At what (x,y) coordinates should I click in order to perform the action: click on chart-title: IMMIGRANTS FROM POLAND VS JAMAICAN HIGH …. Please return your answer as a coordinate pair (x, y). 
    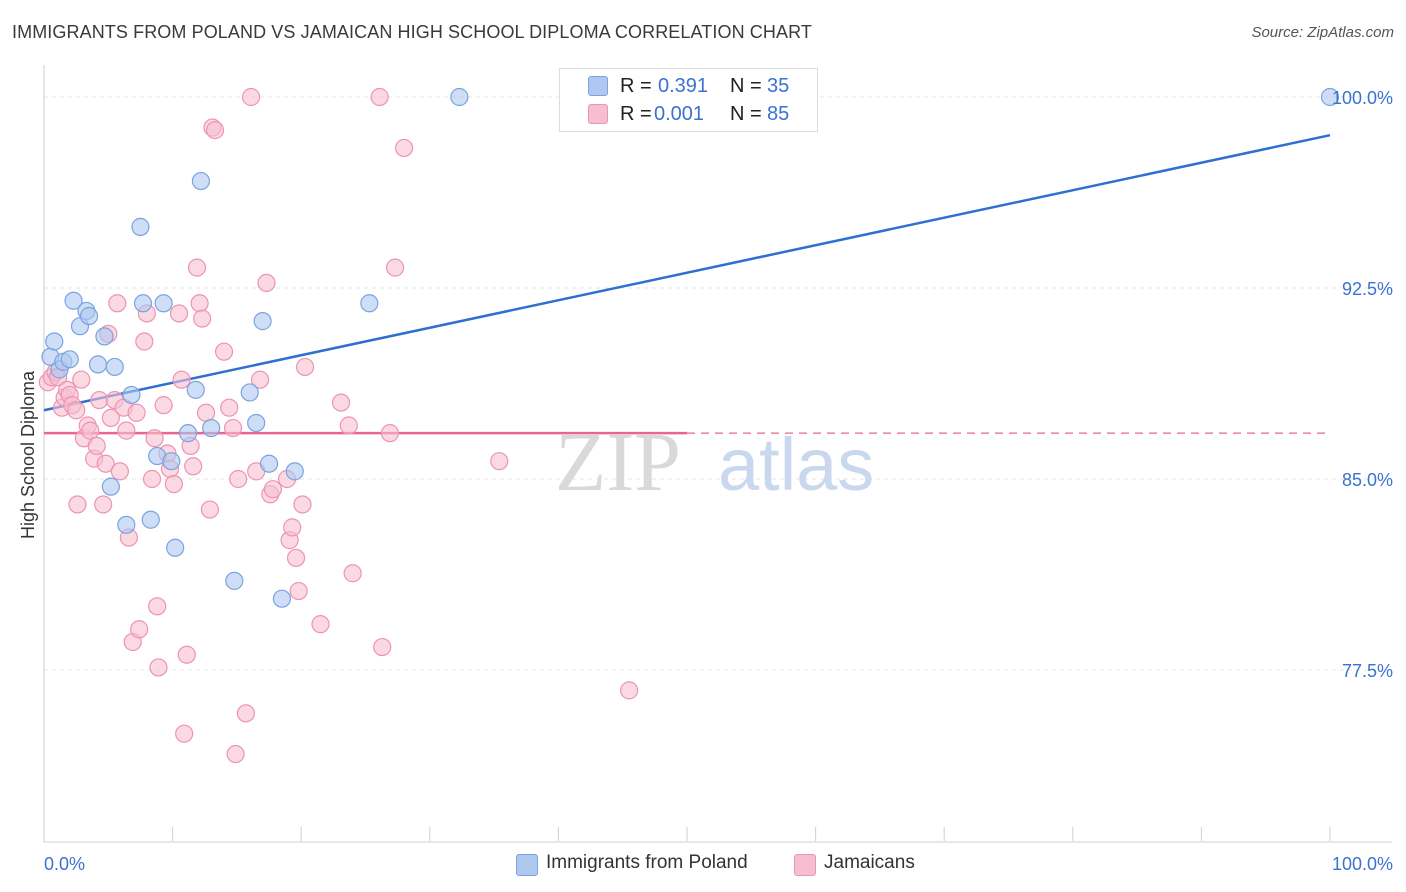
    Looking at the image, I should click on (412, 32).